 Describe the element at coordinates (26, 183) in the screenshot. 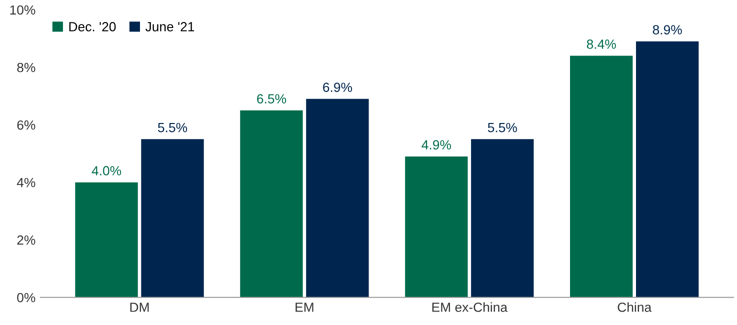

I see `y-tick-label: 4%` at that location.